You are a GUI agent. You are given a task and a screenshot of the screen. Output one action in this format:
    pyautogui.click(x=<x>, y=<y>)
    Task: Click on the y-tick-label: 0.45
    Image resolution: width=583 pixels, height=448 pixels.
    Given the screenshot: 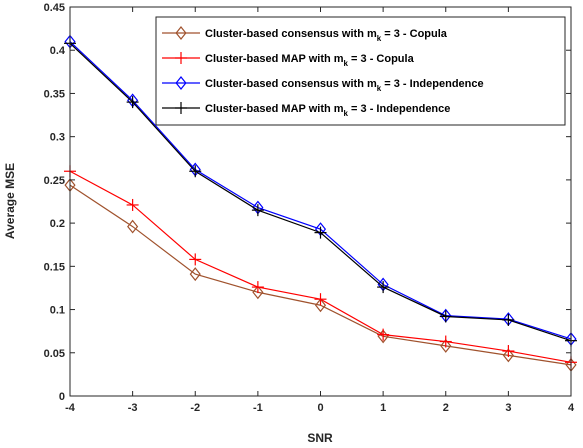 What is the action you would take?
    pyautogui.click(x=54, y=8)
    